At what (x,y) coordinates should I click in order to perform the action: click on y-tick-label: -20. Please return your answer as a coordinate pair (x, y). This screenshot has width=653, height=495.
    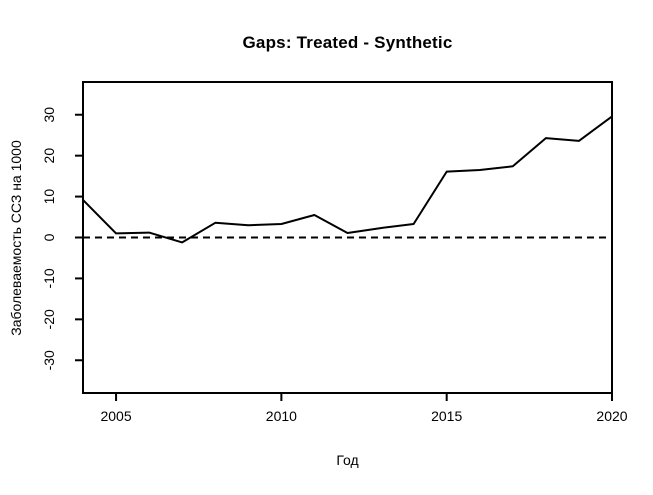
    Looking at the image, I should click on (49, 319).